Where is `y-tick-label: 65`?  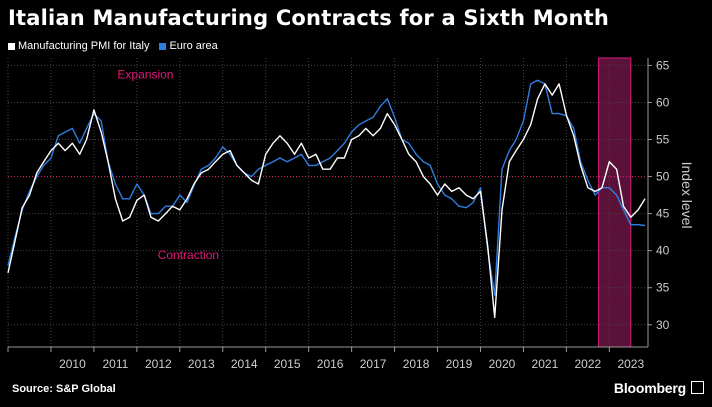
y-tick-label: 65 is located at coordinates (663, 65).